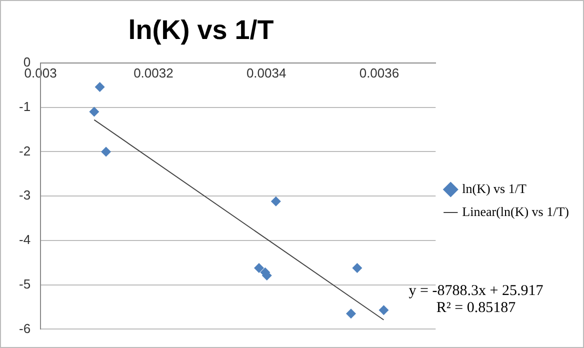  I want to click on y-tick-label: -4, so click(24, 240).